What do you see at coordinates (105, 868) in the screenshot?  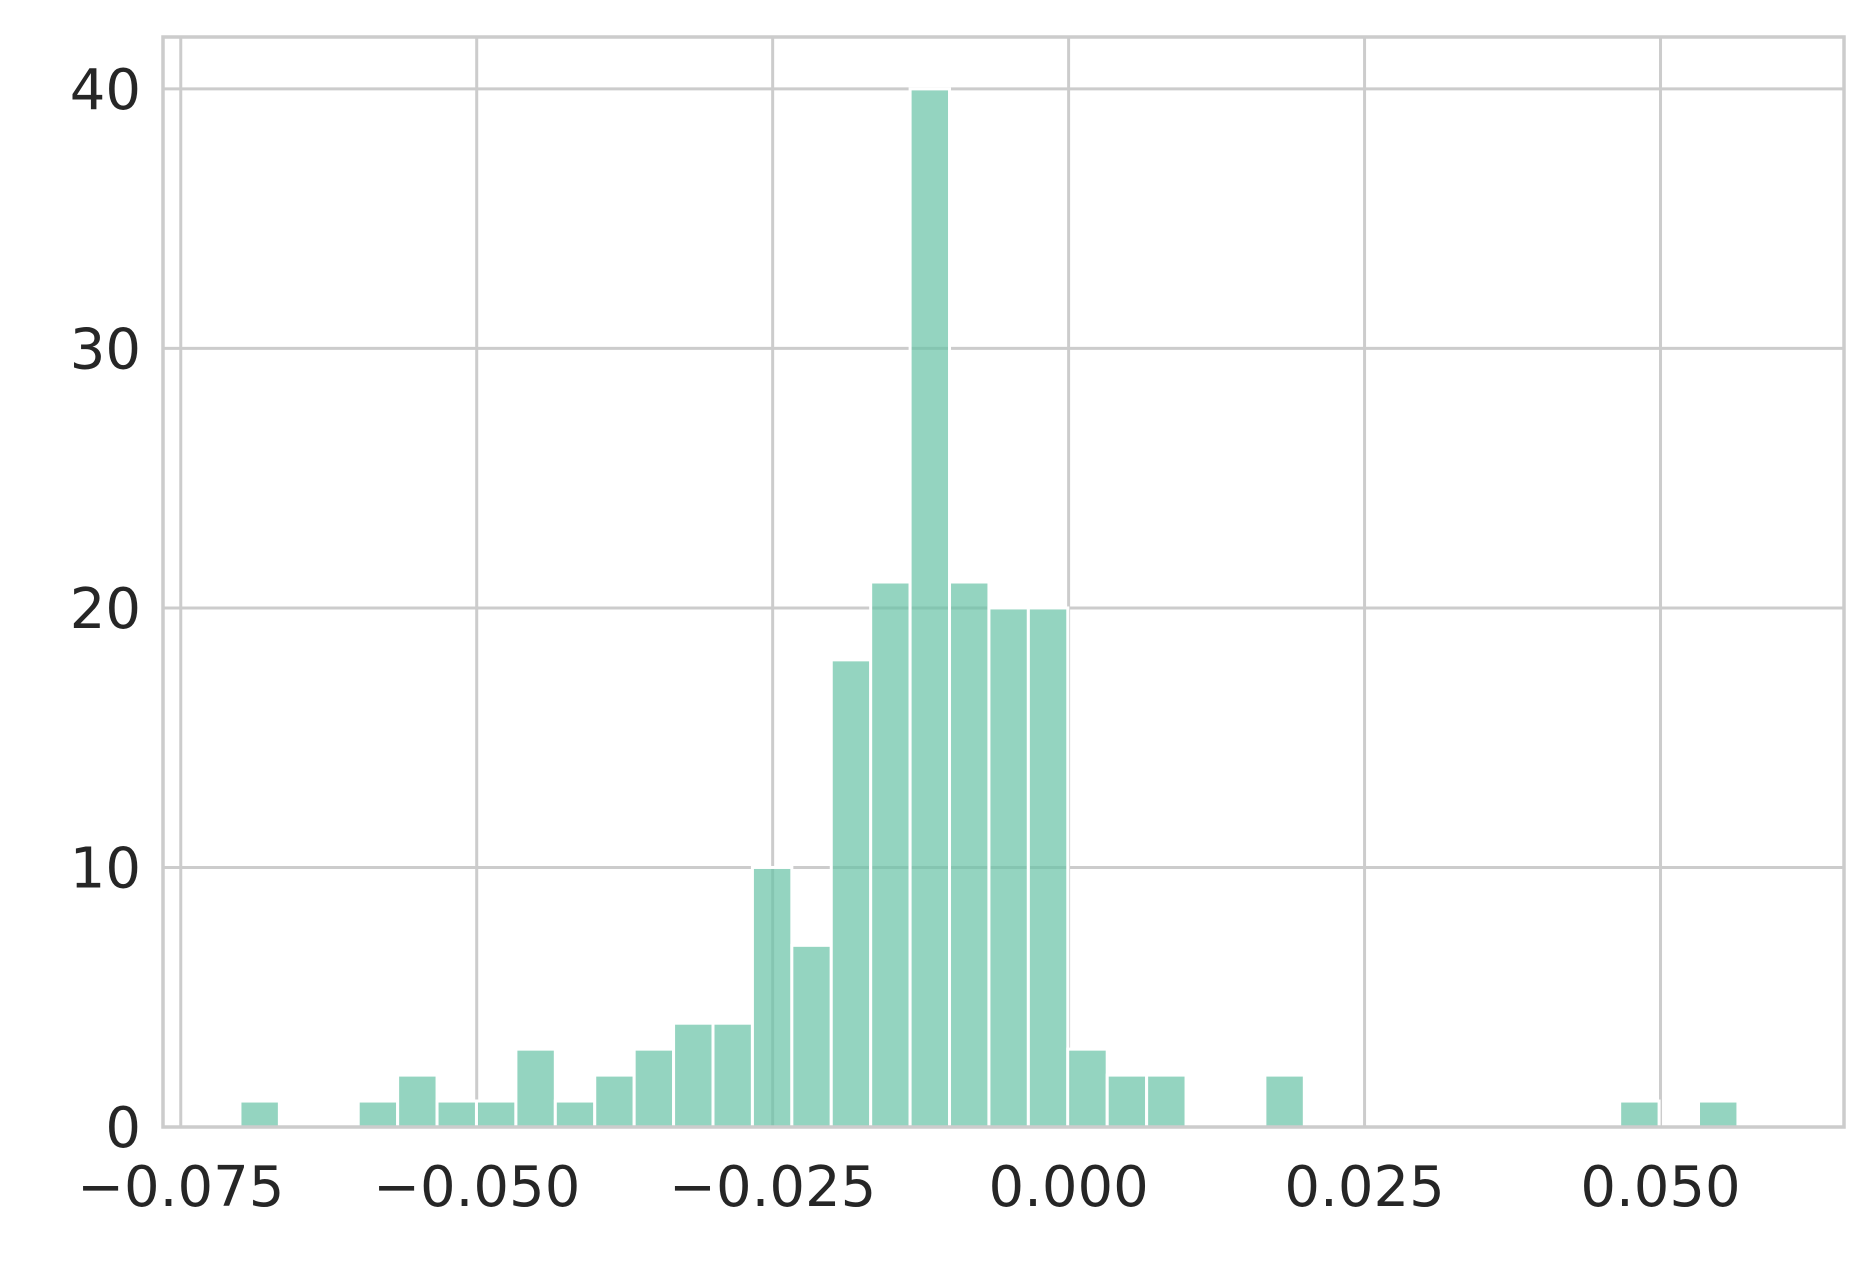 I see `y-tick-label: 10` at bounding box center [105, 868].